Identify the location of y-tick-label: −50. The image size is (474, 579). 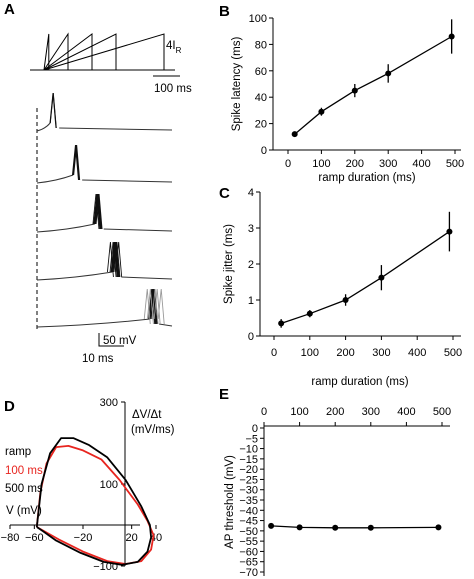
(248, 532).